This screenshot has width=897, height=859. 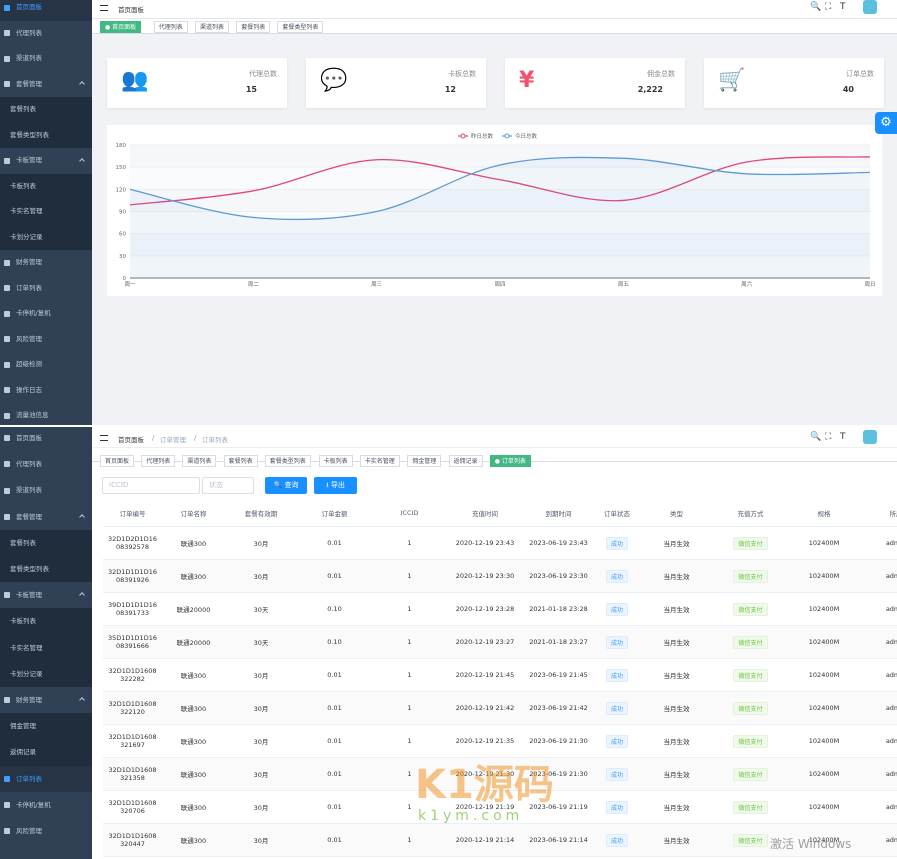 What do you see at coordinates (121, 27) in the screenshot?
I see `tab: ● 首页面板` at bounding box center [121, 27].